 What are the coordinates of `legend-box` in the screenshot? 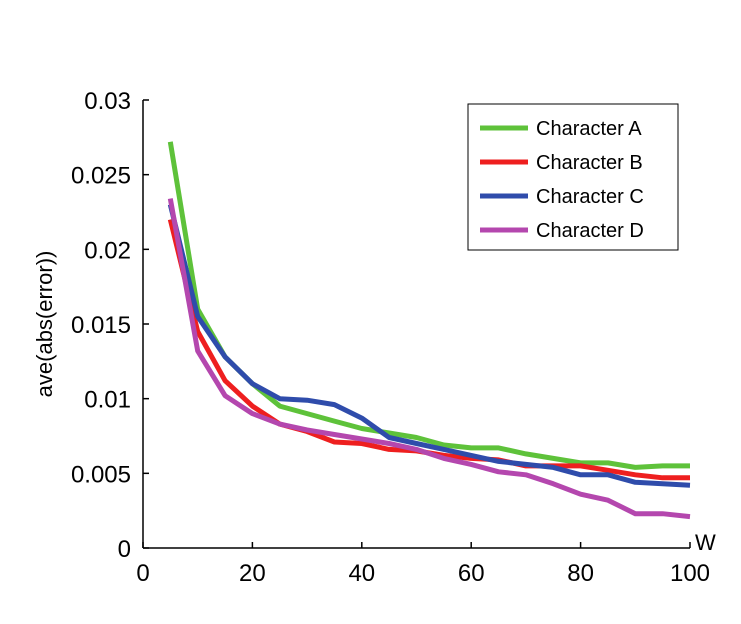 It's located at (573, 177).